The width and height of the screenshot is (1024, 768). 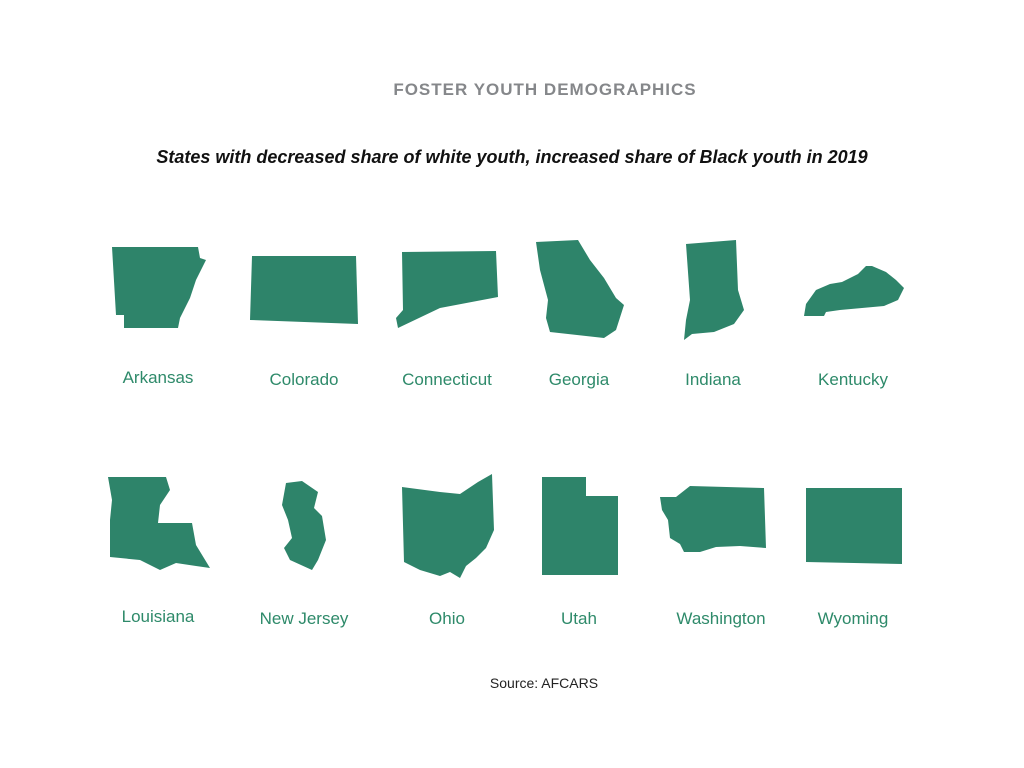 I want to click on state-label: Colorado, so click(x=304, y=379).